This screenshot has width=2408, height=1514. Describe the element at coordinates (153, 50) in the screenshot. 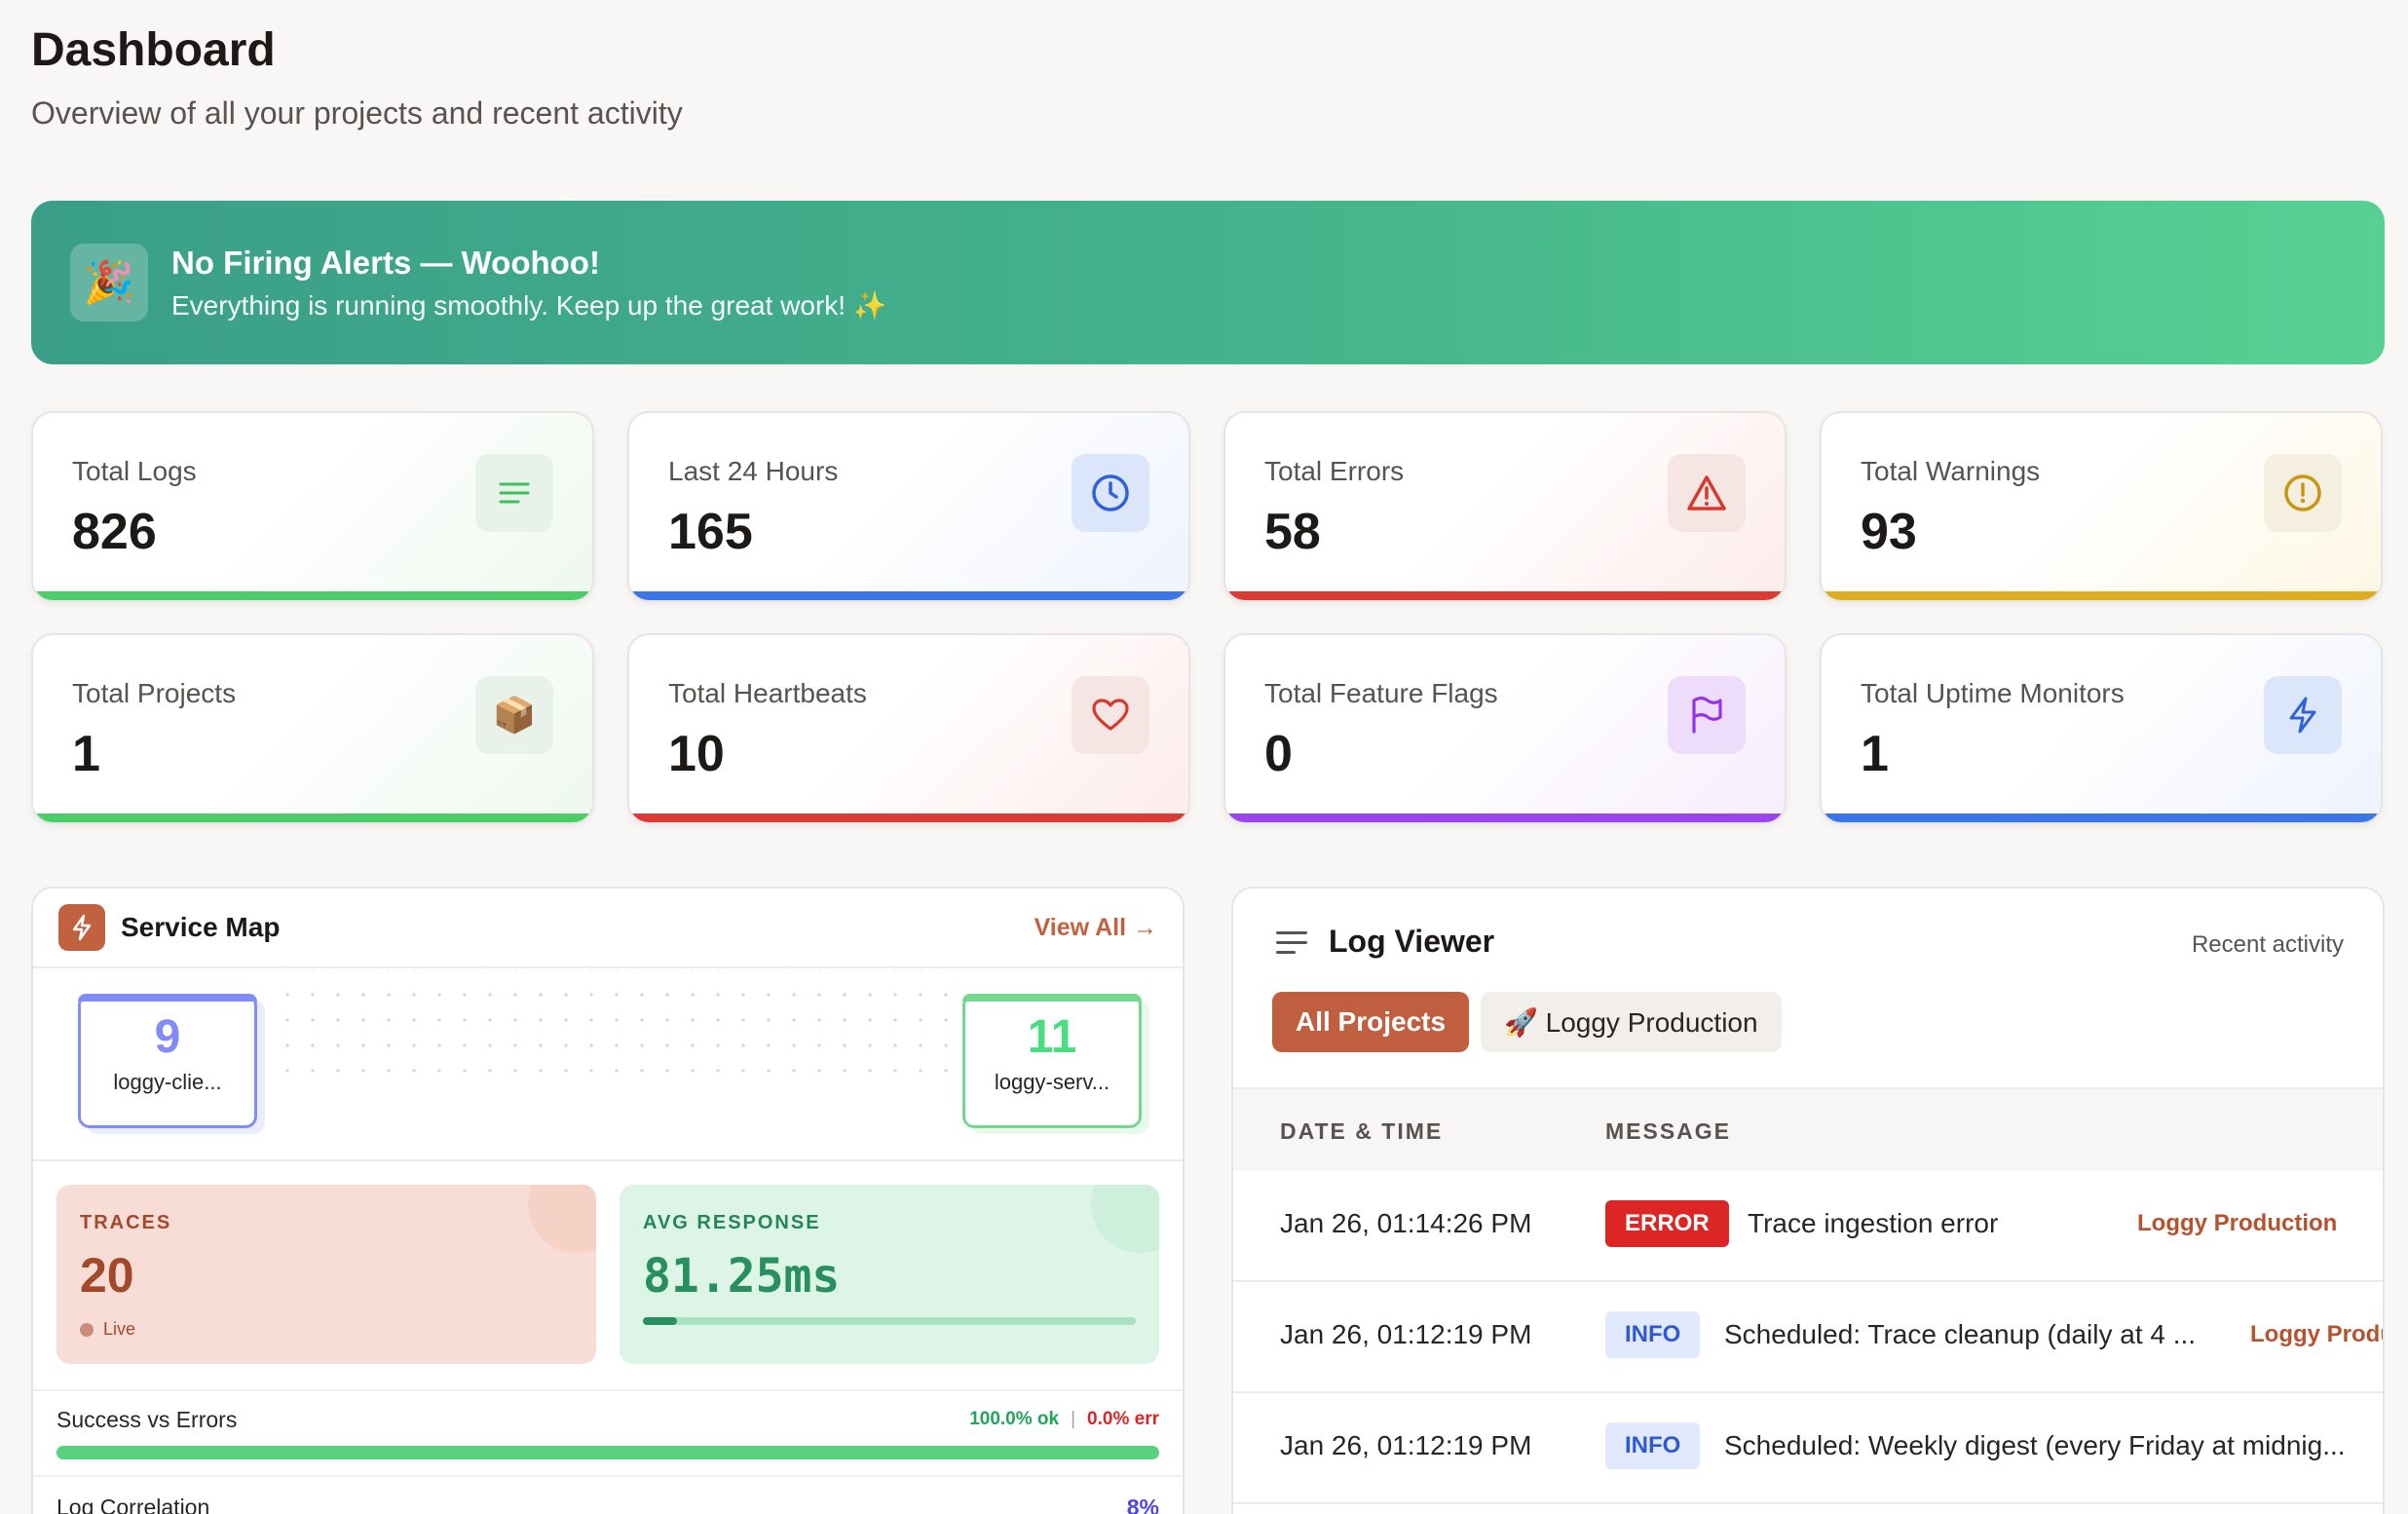

I see `page-title: Dashboard` at that location.